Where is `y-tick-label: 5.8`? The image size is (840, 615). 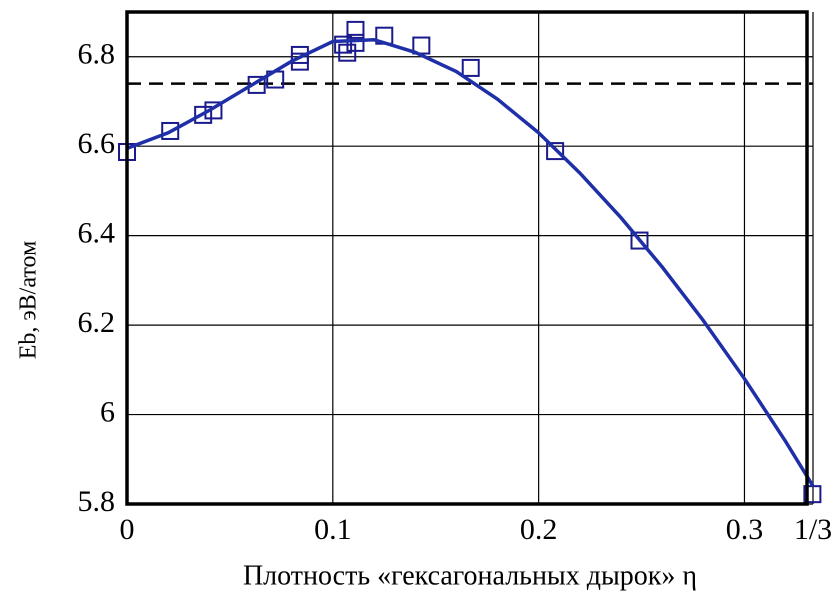
y-tick-label: 5.8 is located at coordinates (97, 501).